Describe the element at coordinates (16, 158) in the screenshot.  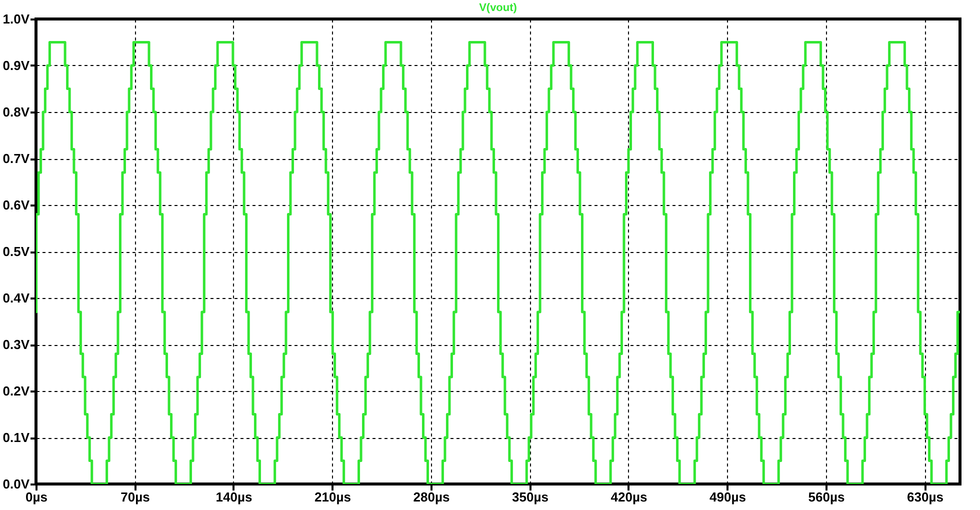
I see `y-tick-label: 0.7V` at that location.